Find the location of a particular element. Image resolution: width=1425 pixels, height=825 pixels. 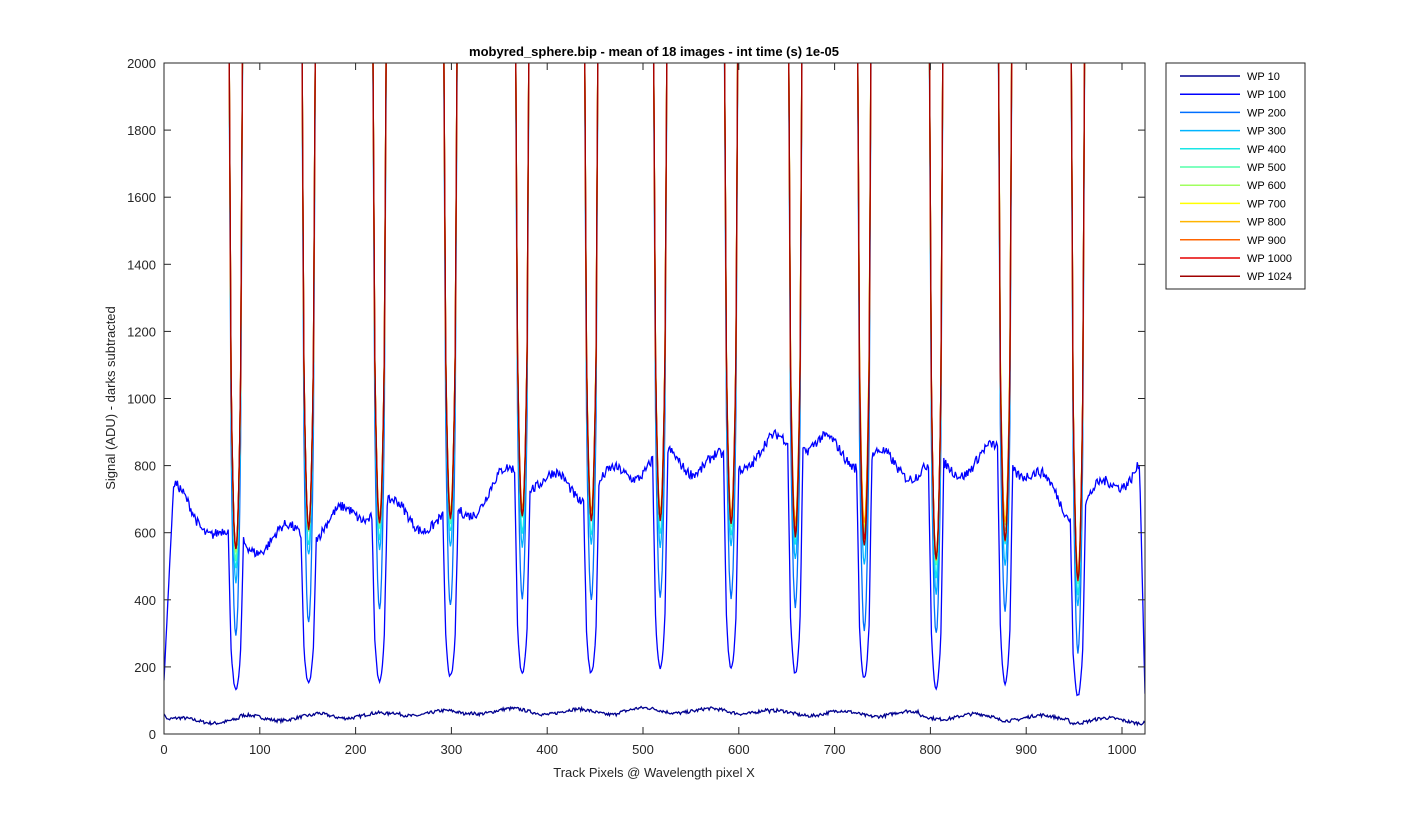

legend-entry: WP 10 is located at coordinates (1263, 77).